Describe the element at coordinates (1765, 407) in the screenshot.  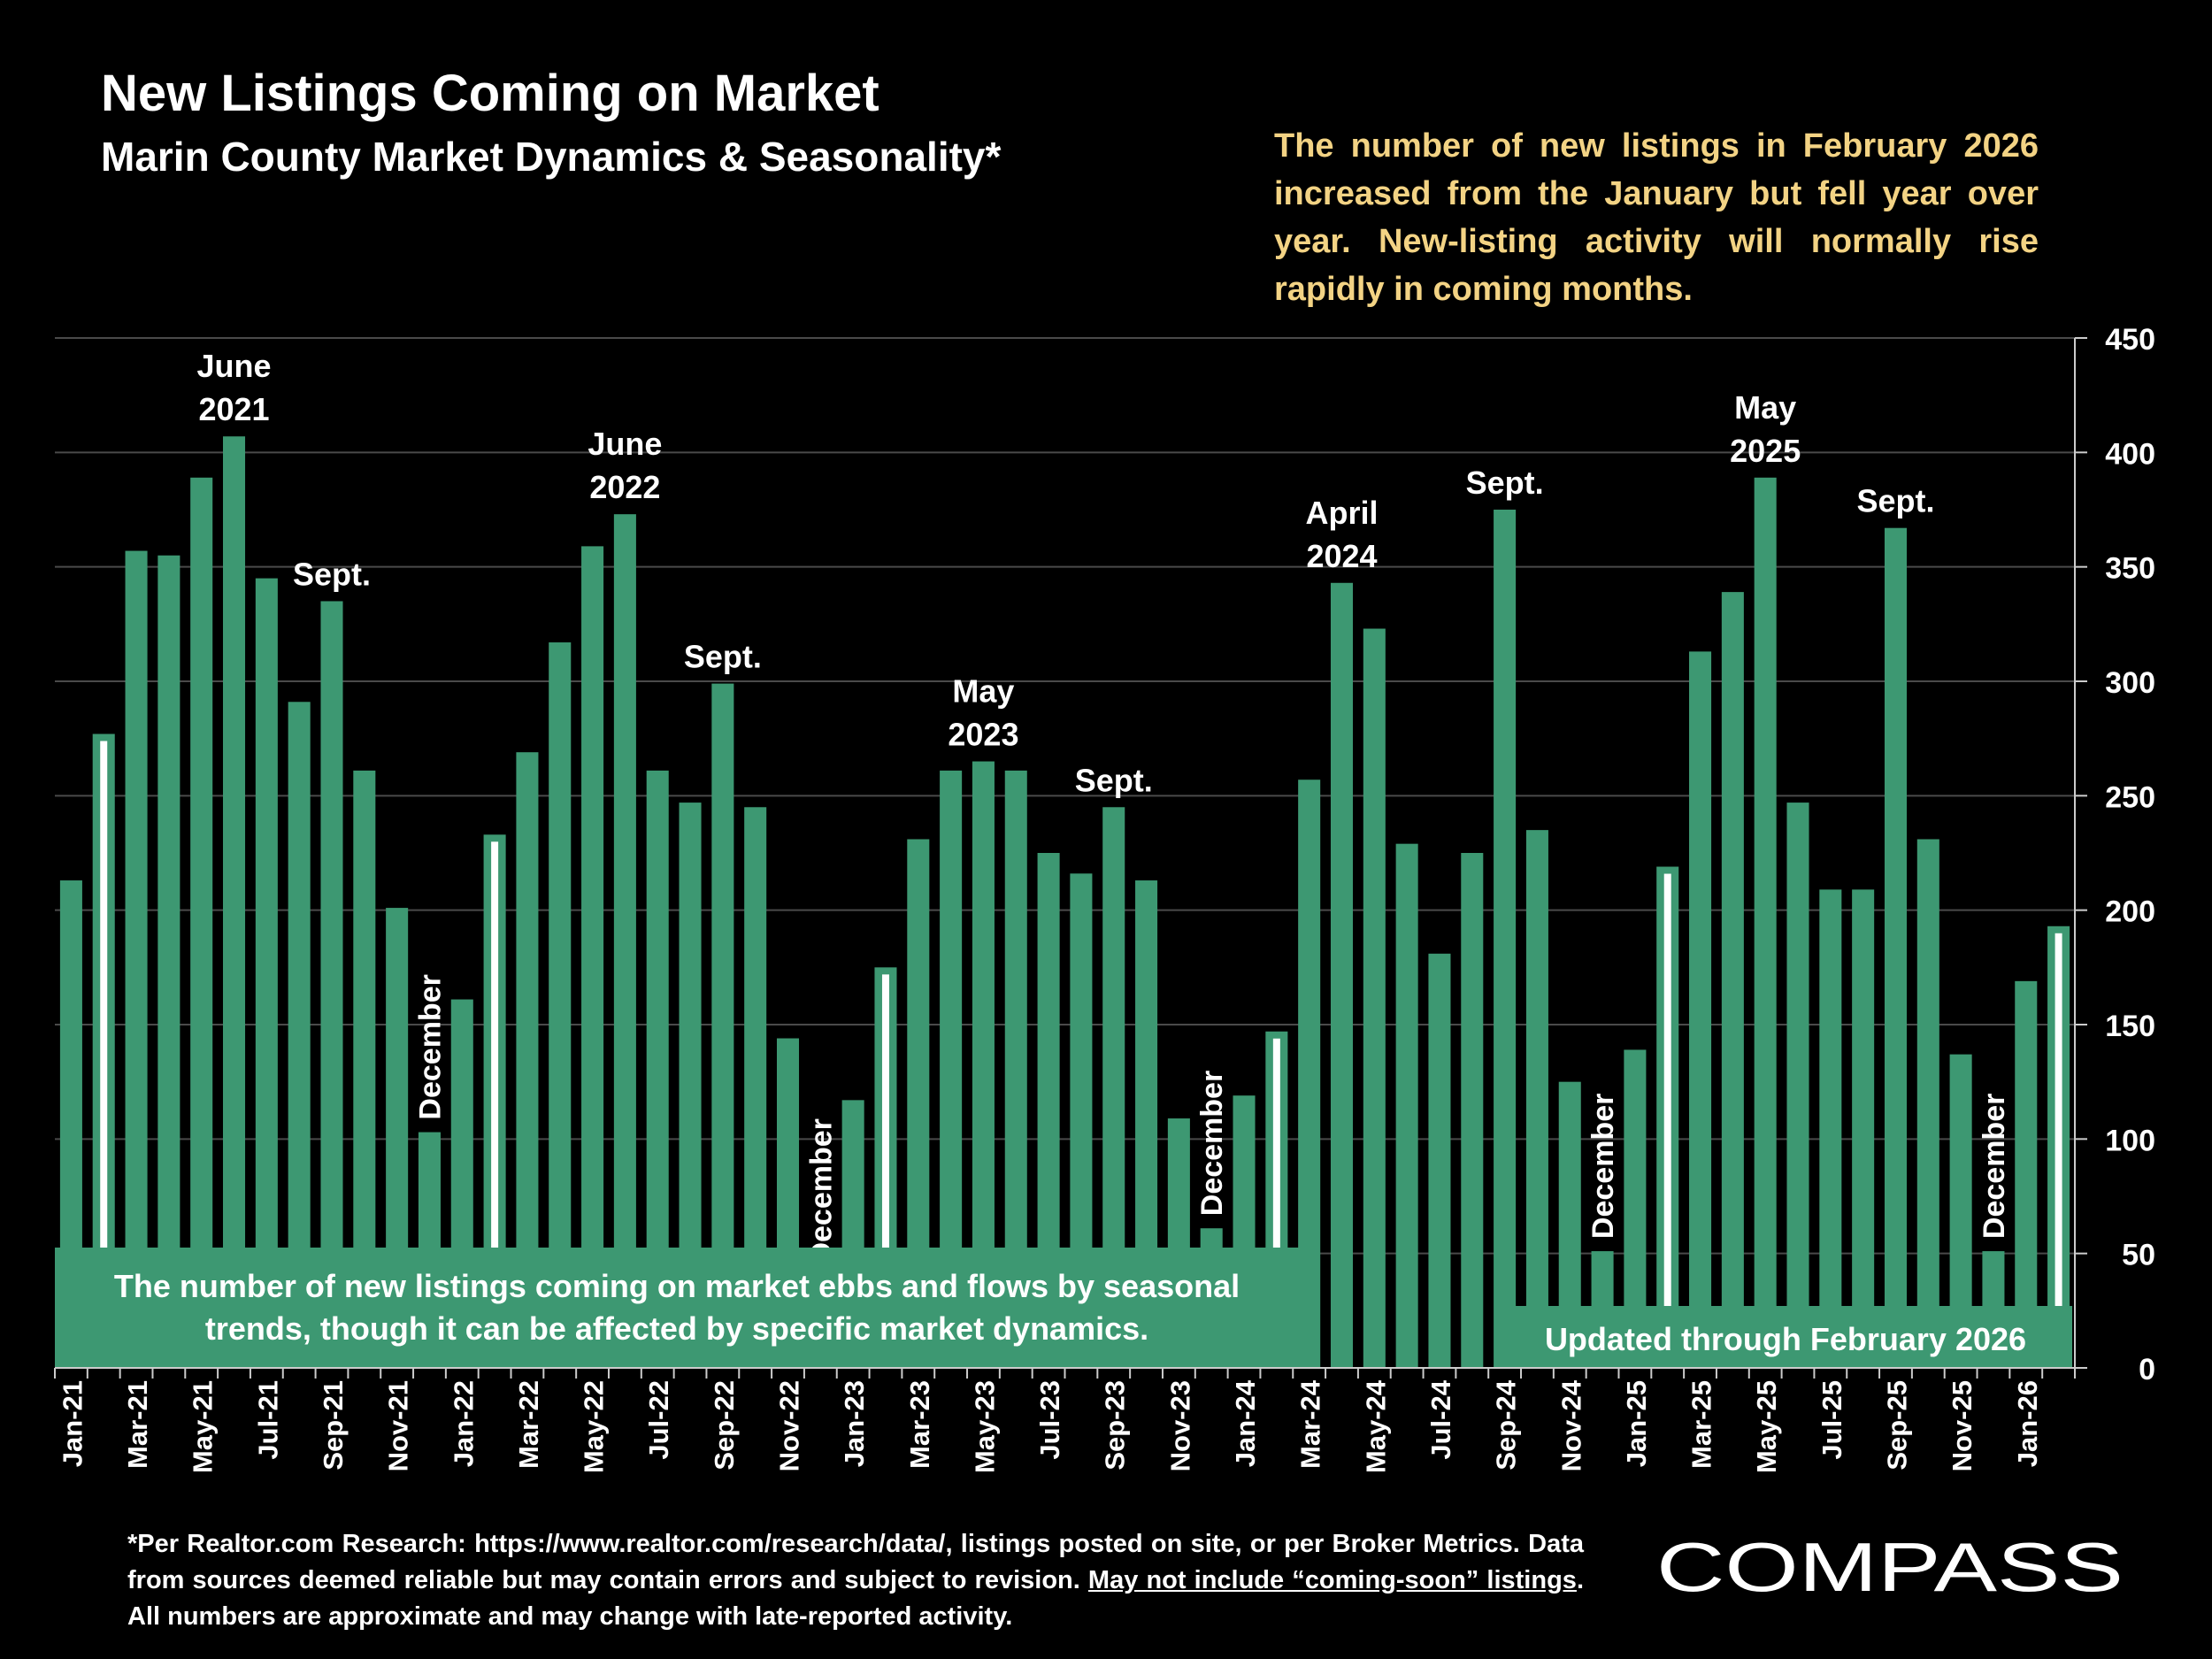
I see `annotation-May-25-line-0: May` at that location.